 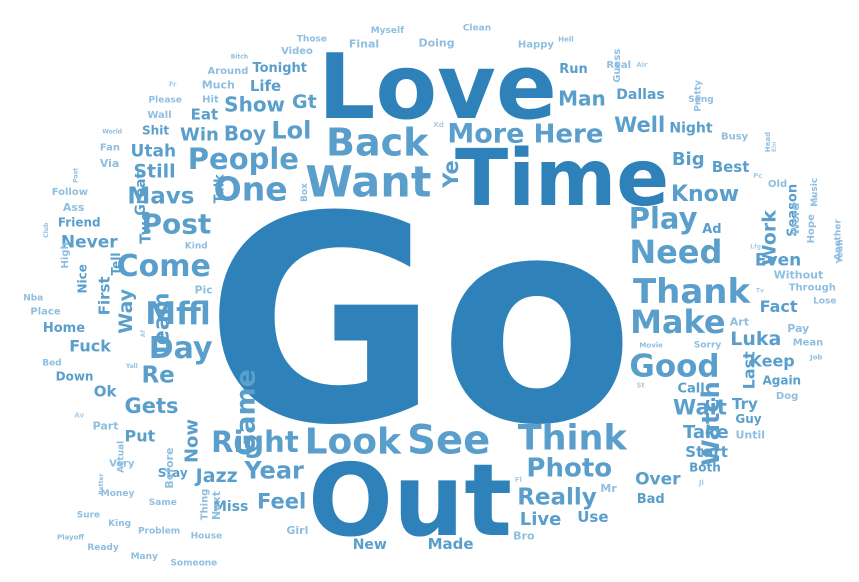 What do you see at coordinates (701, 483) in the screenshot?
I see `word-jl: Jl` at bounding box center [701, 483].